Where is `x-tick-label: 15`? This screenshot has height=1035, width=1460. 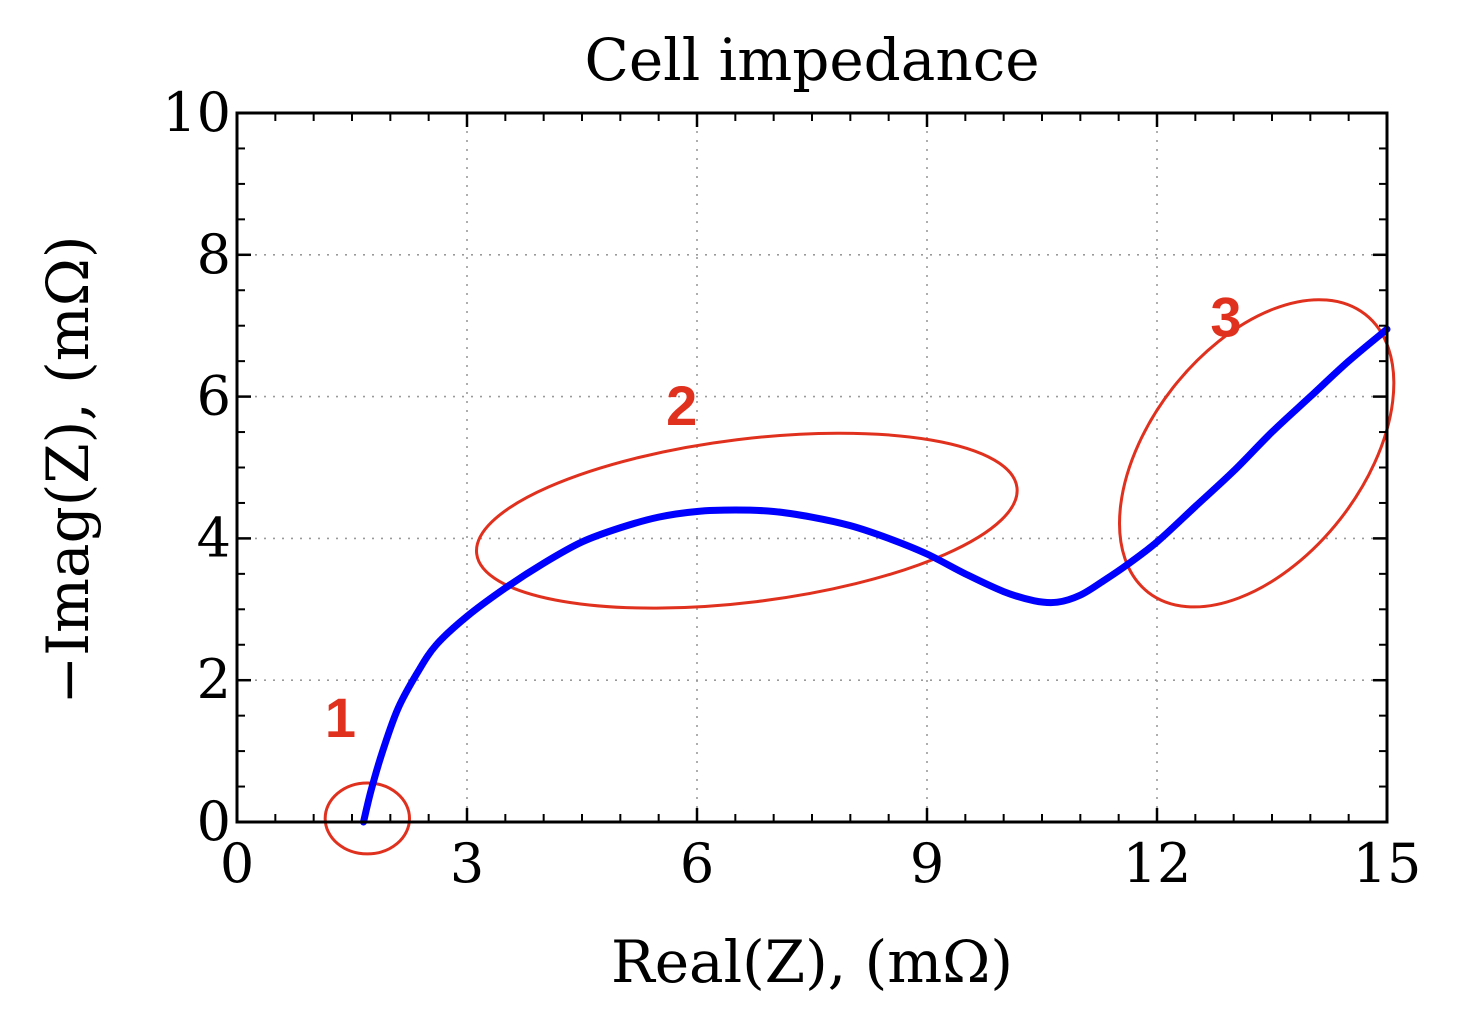
x-tick-label: 15 is located at coordinates (1387, 863).